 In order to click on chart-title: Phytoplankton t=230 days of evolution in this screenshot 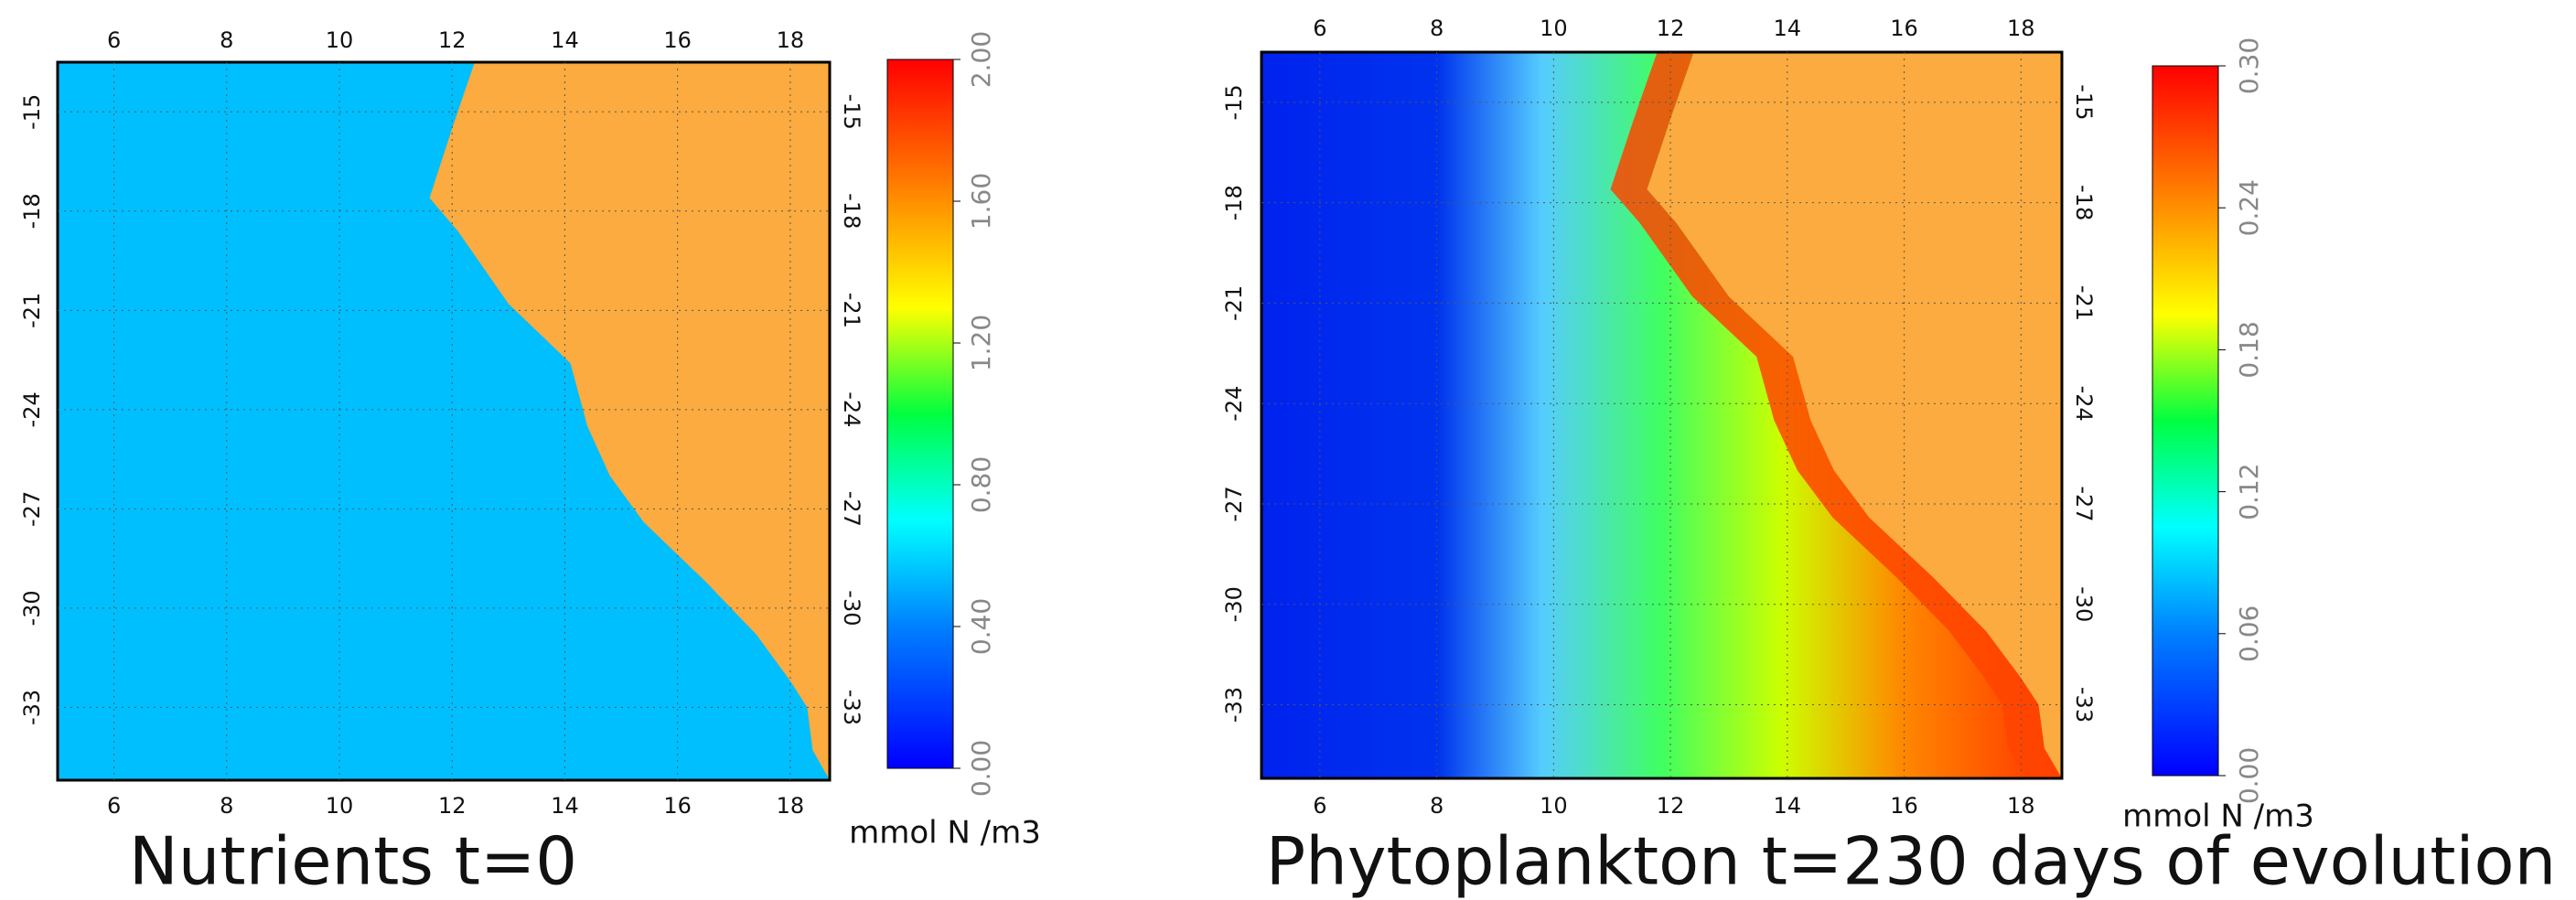, I will do `click(1911, 861)`.